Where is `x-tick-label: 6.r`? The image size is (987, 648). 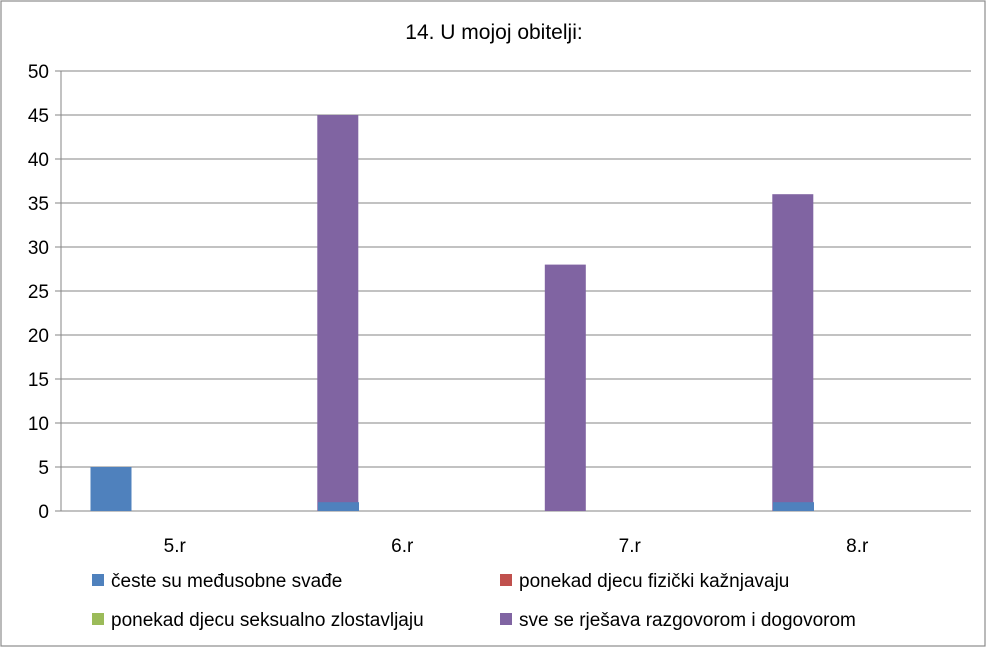 x-tick-label: 6.r is located at coordinates (402, 546).